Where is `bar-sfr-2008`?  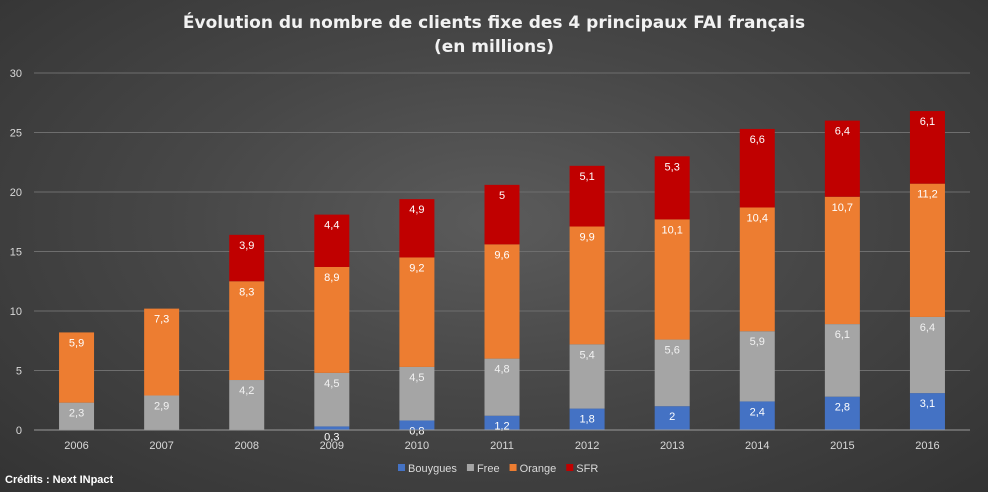
bar-sfr-2008 is located at coordinates (247, 258).